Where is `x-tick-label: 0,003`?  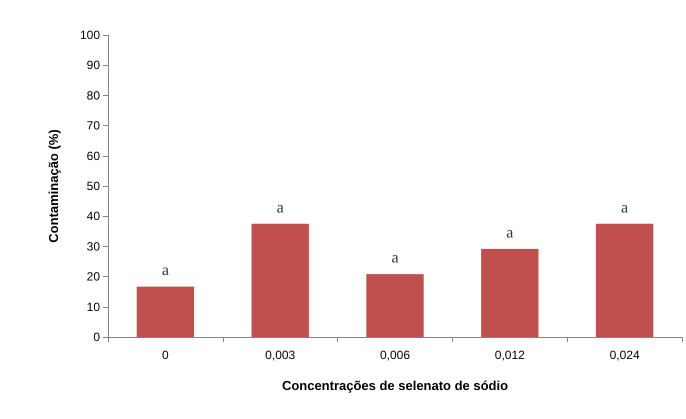 x-tick-label: 0,003 is located at coordinates (280, 355).